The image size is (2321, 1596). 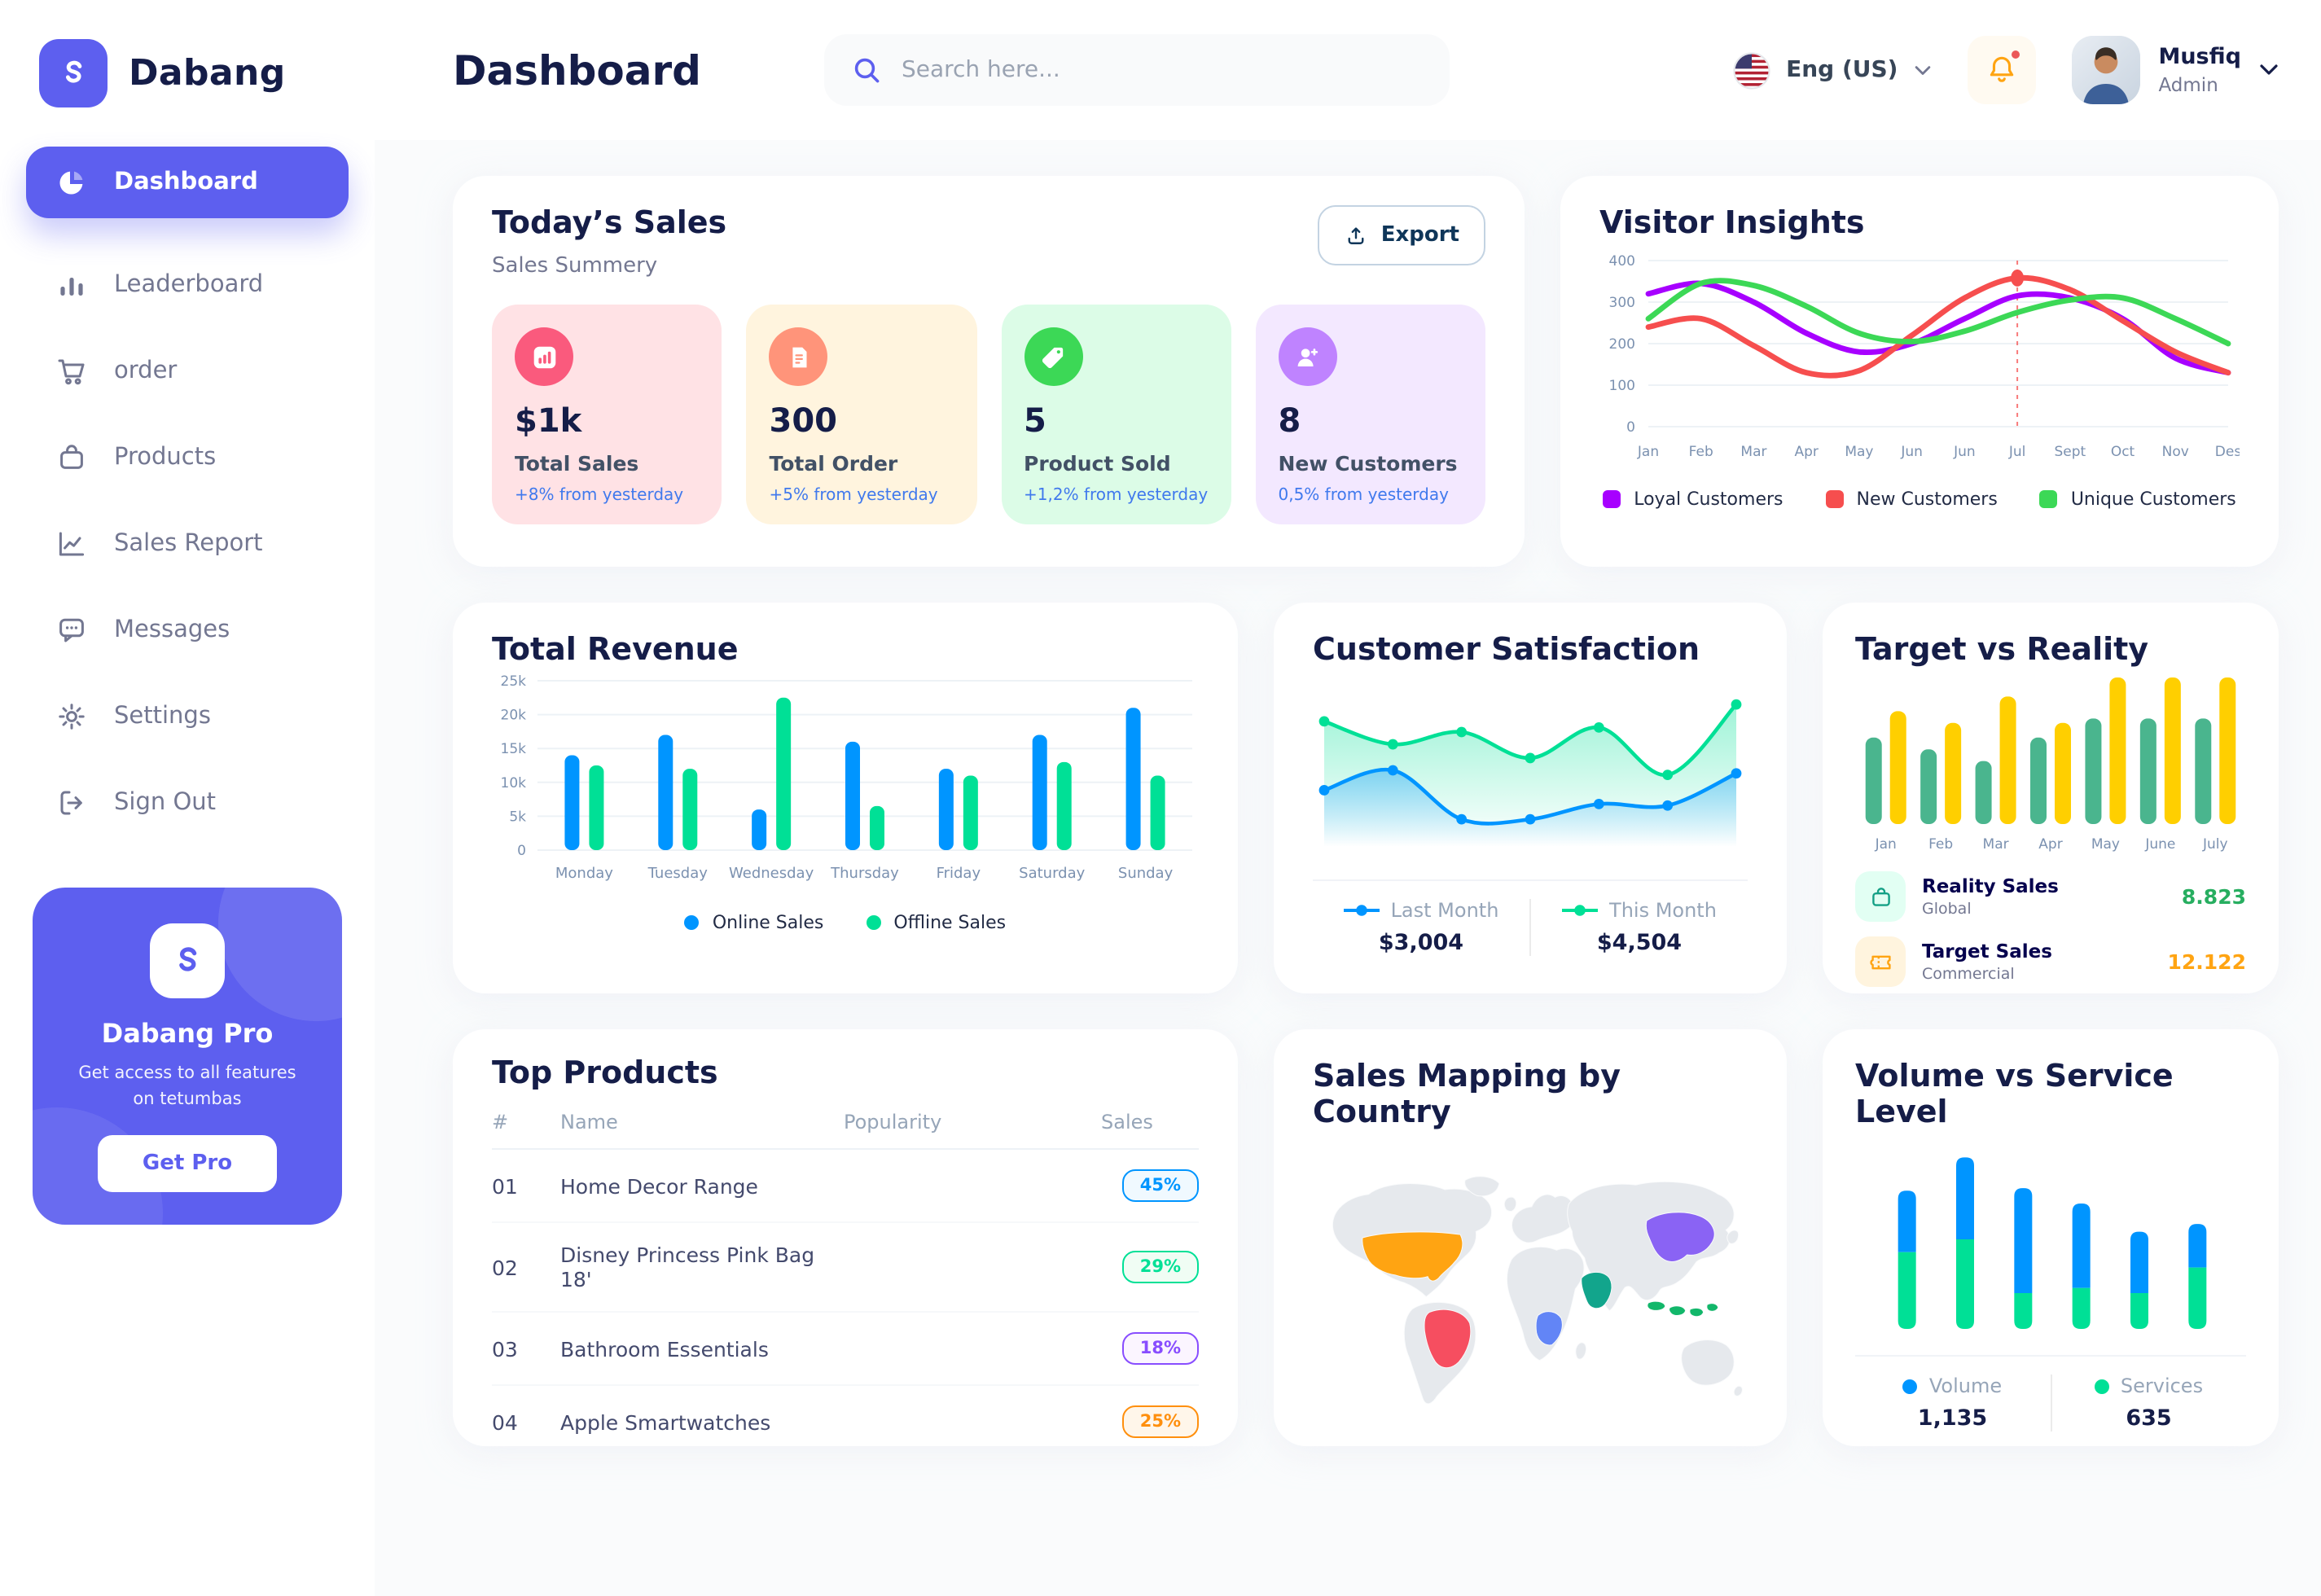 I want to click on notification-badge, so click(x=2016, y=54).